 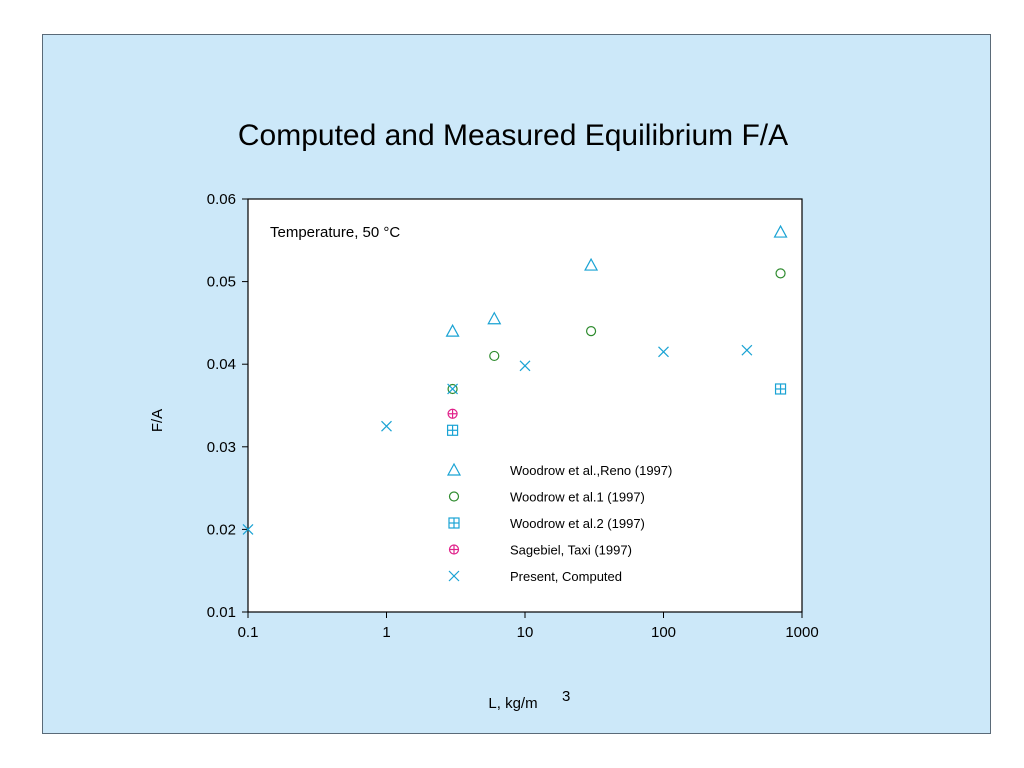 What do you see at coordinates (663, 632) in the screenshot?
I see `x-tick-label: 100` at bounding box center [663, 632].